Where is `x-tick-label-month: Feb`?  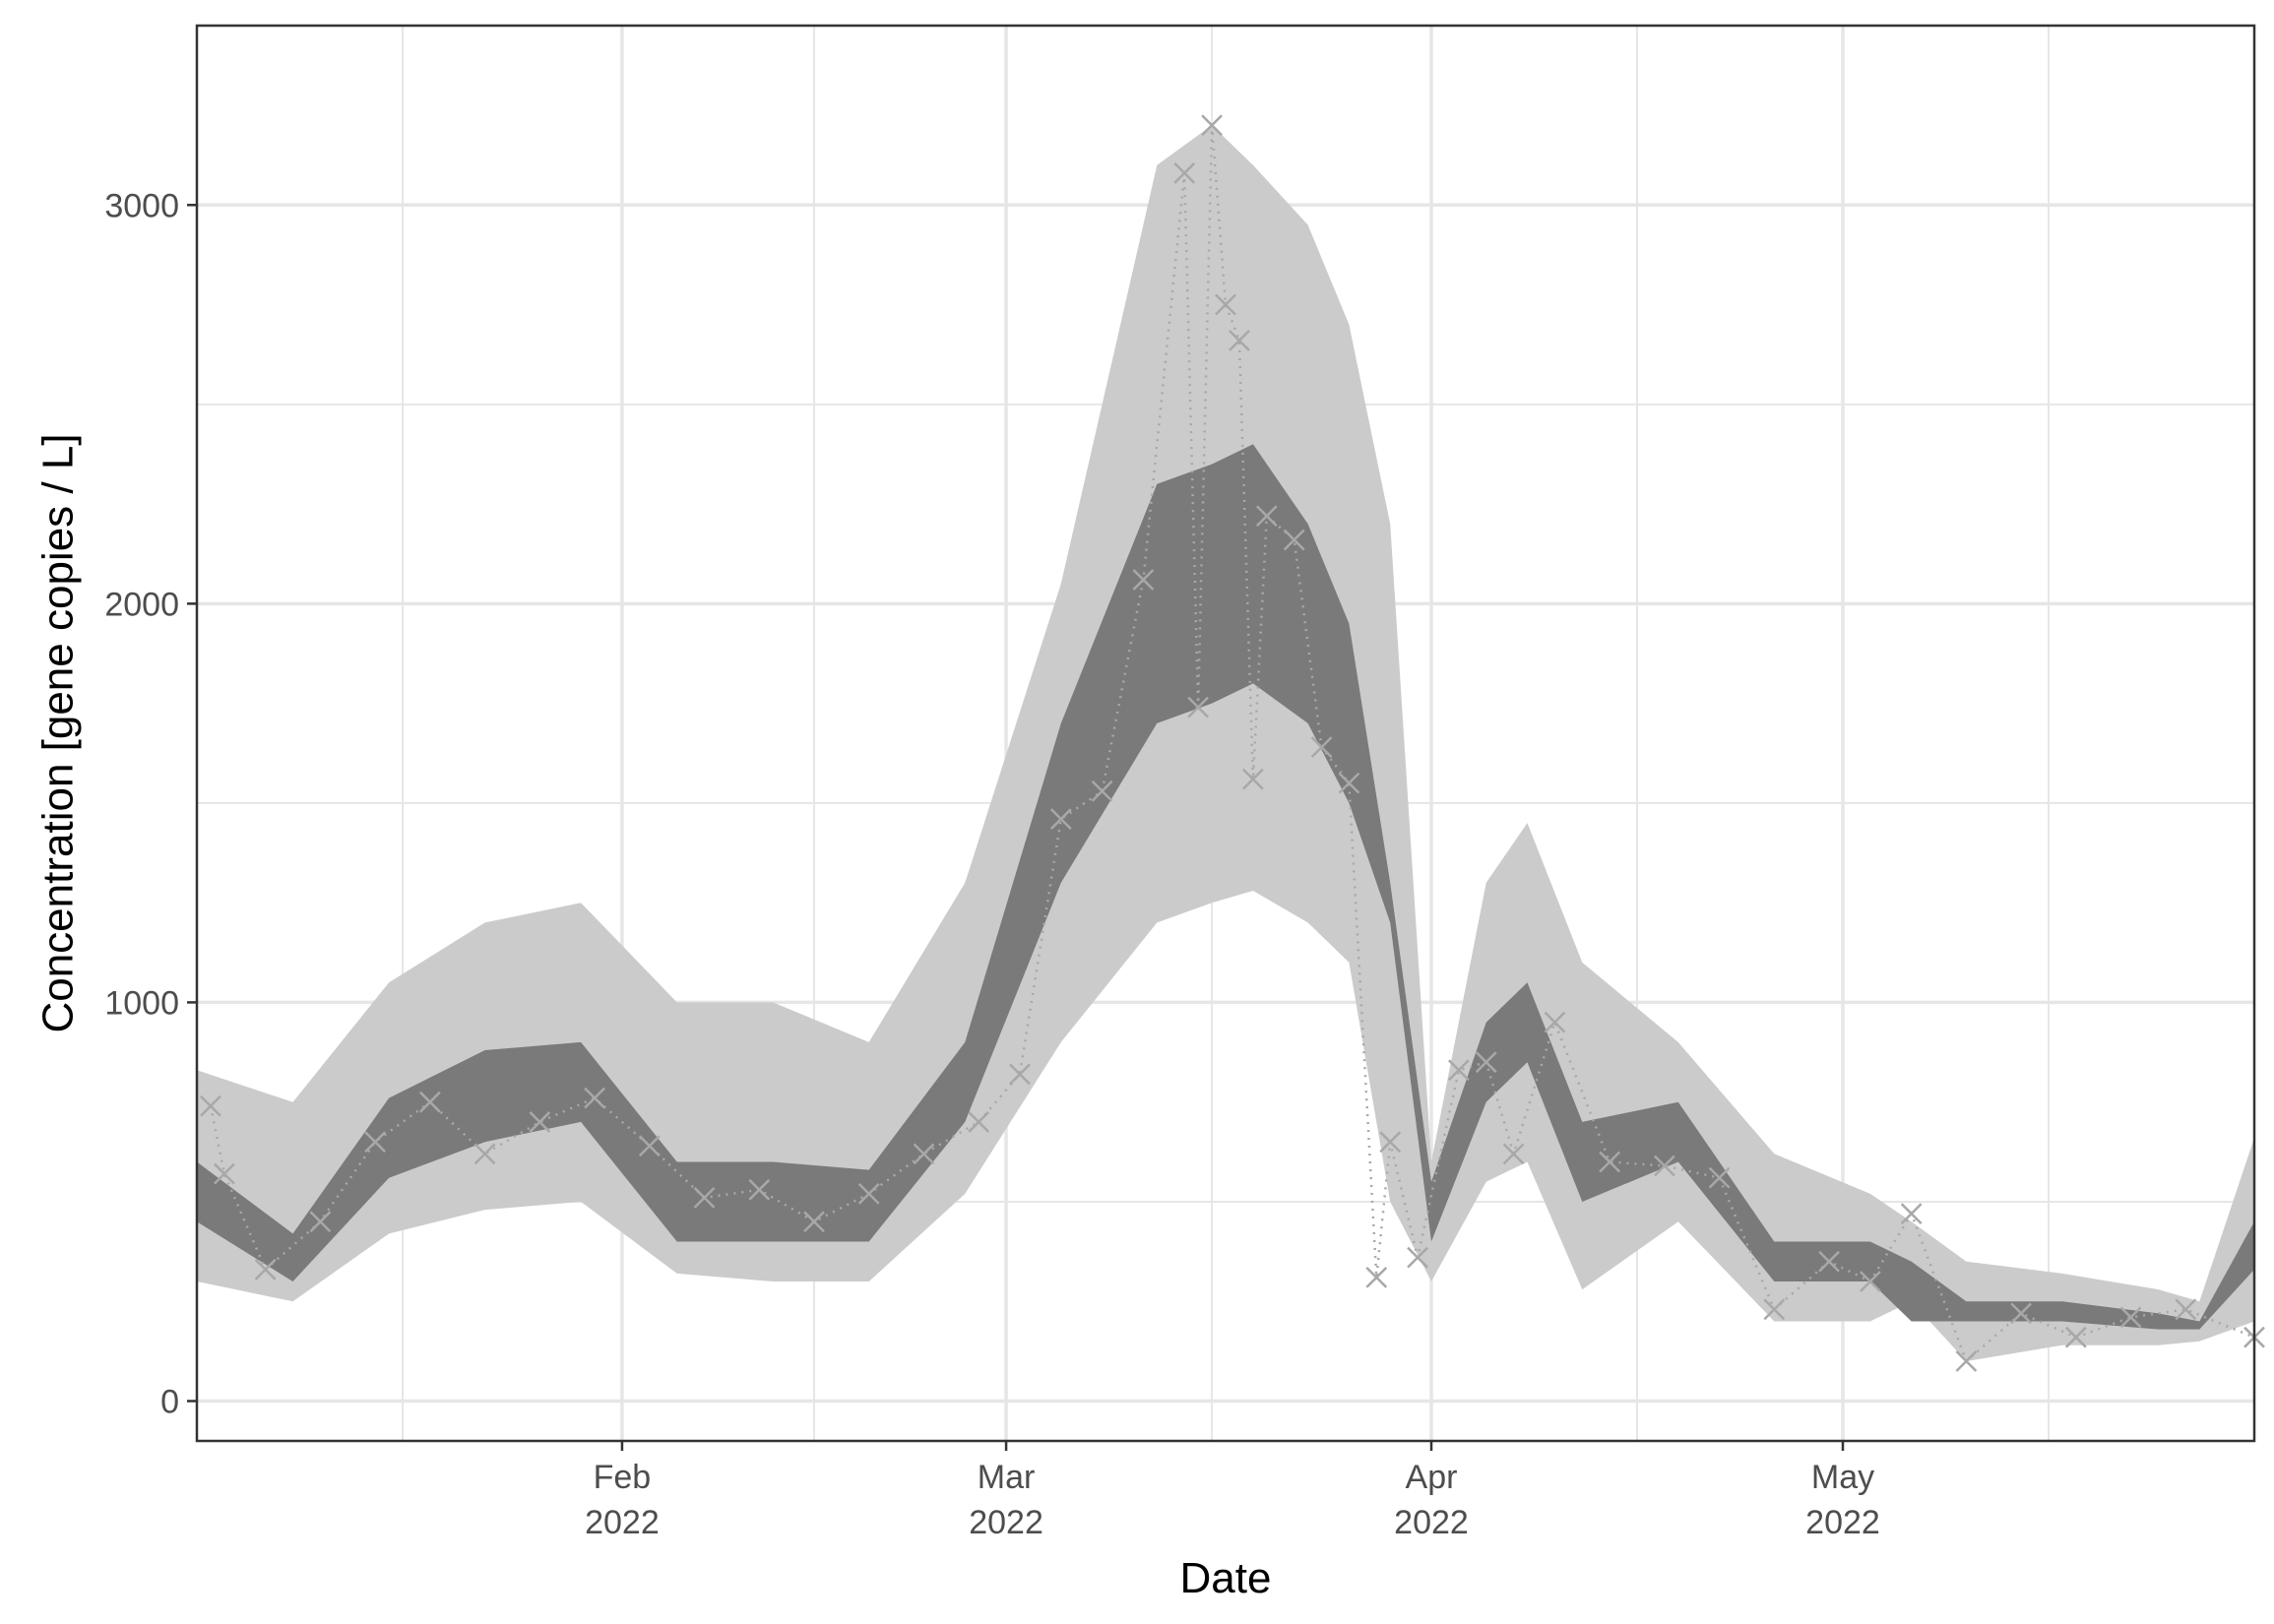 x-tick-label-month: Feb is located at coordinates (623, 1477).